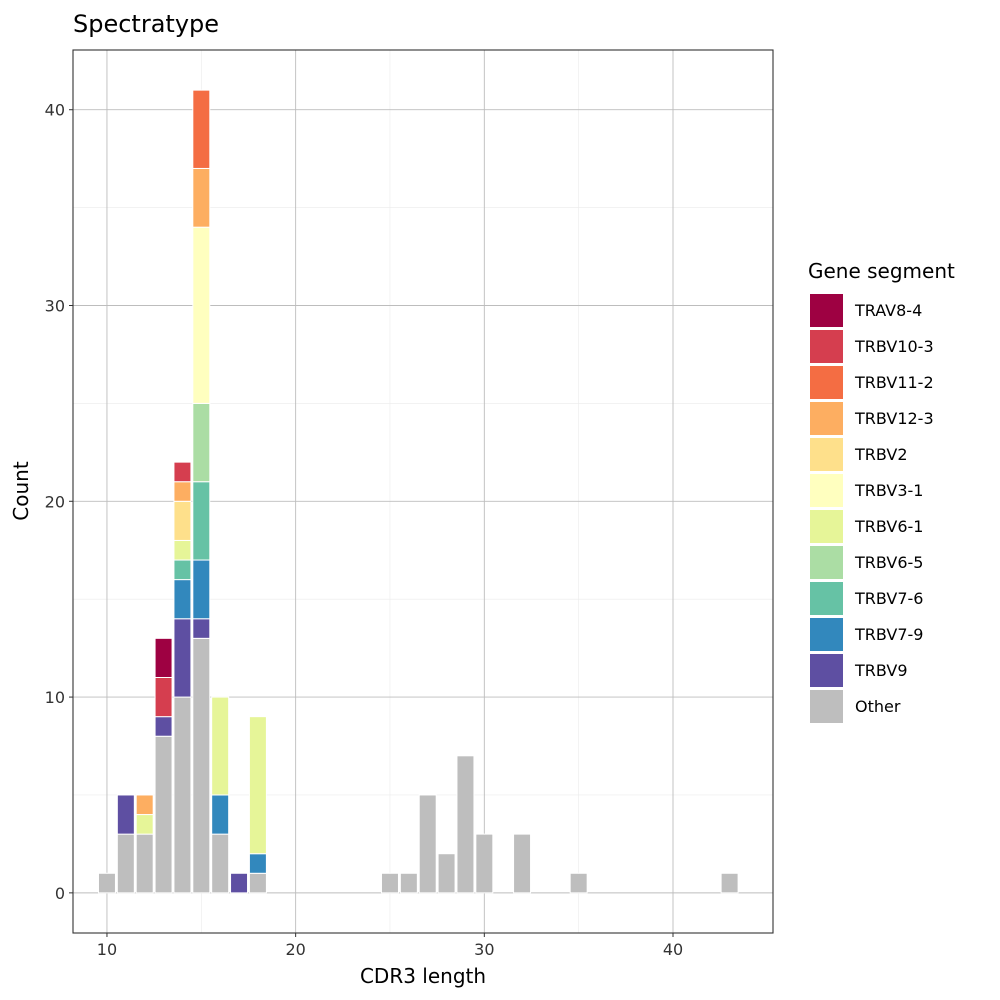 The width and height of the screenshot is (1000, 1000). I want to click on y-axis-title: Count, so click(21, 491).